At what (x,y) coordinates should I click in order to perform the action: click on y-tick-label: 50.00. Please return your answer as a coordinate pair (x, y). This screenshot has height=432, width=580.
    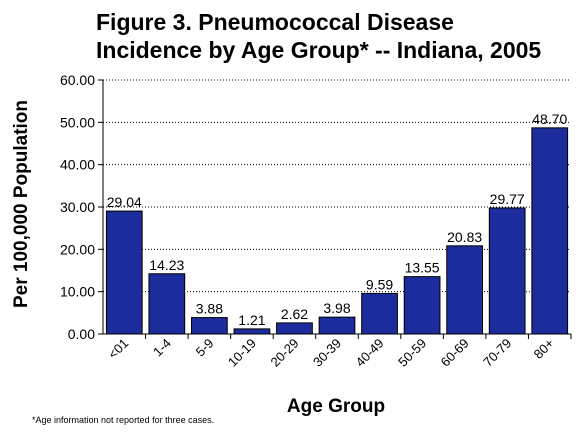
    Looking at the image, I should click on (77, 122).